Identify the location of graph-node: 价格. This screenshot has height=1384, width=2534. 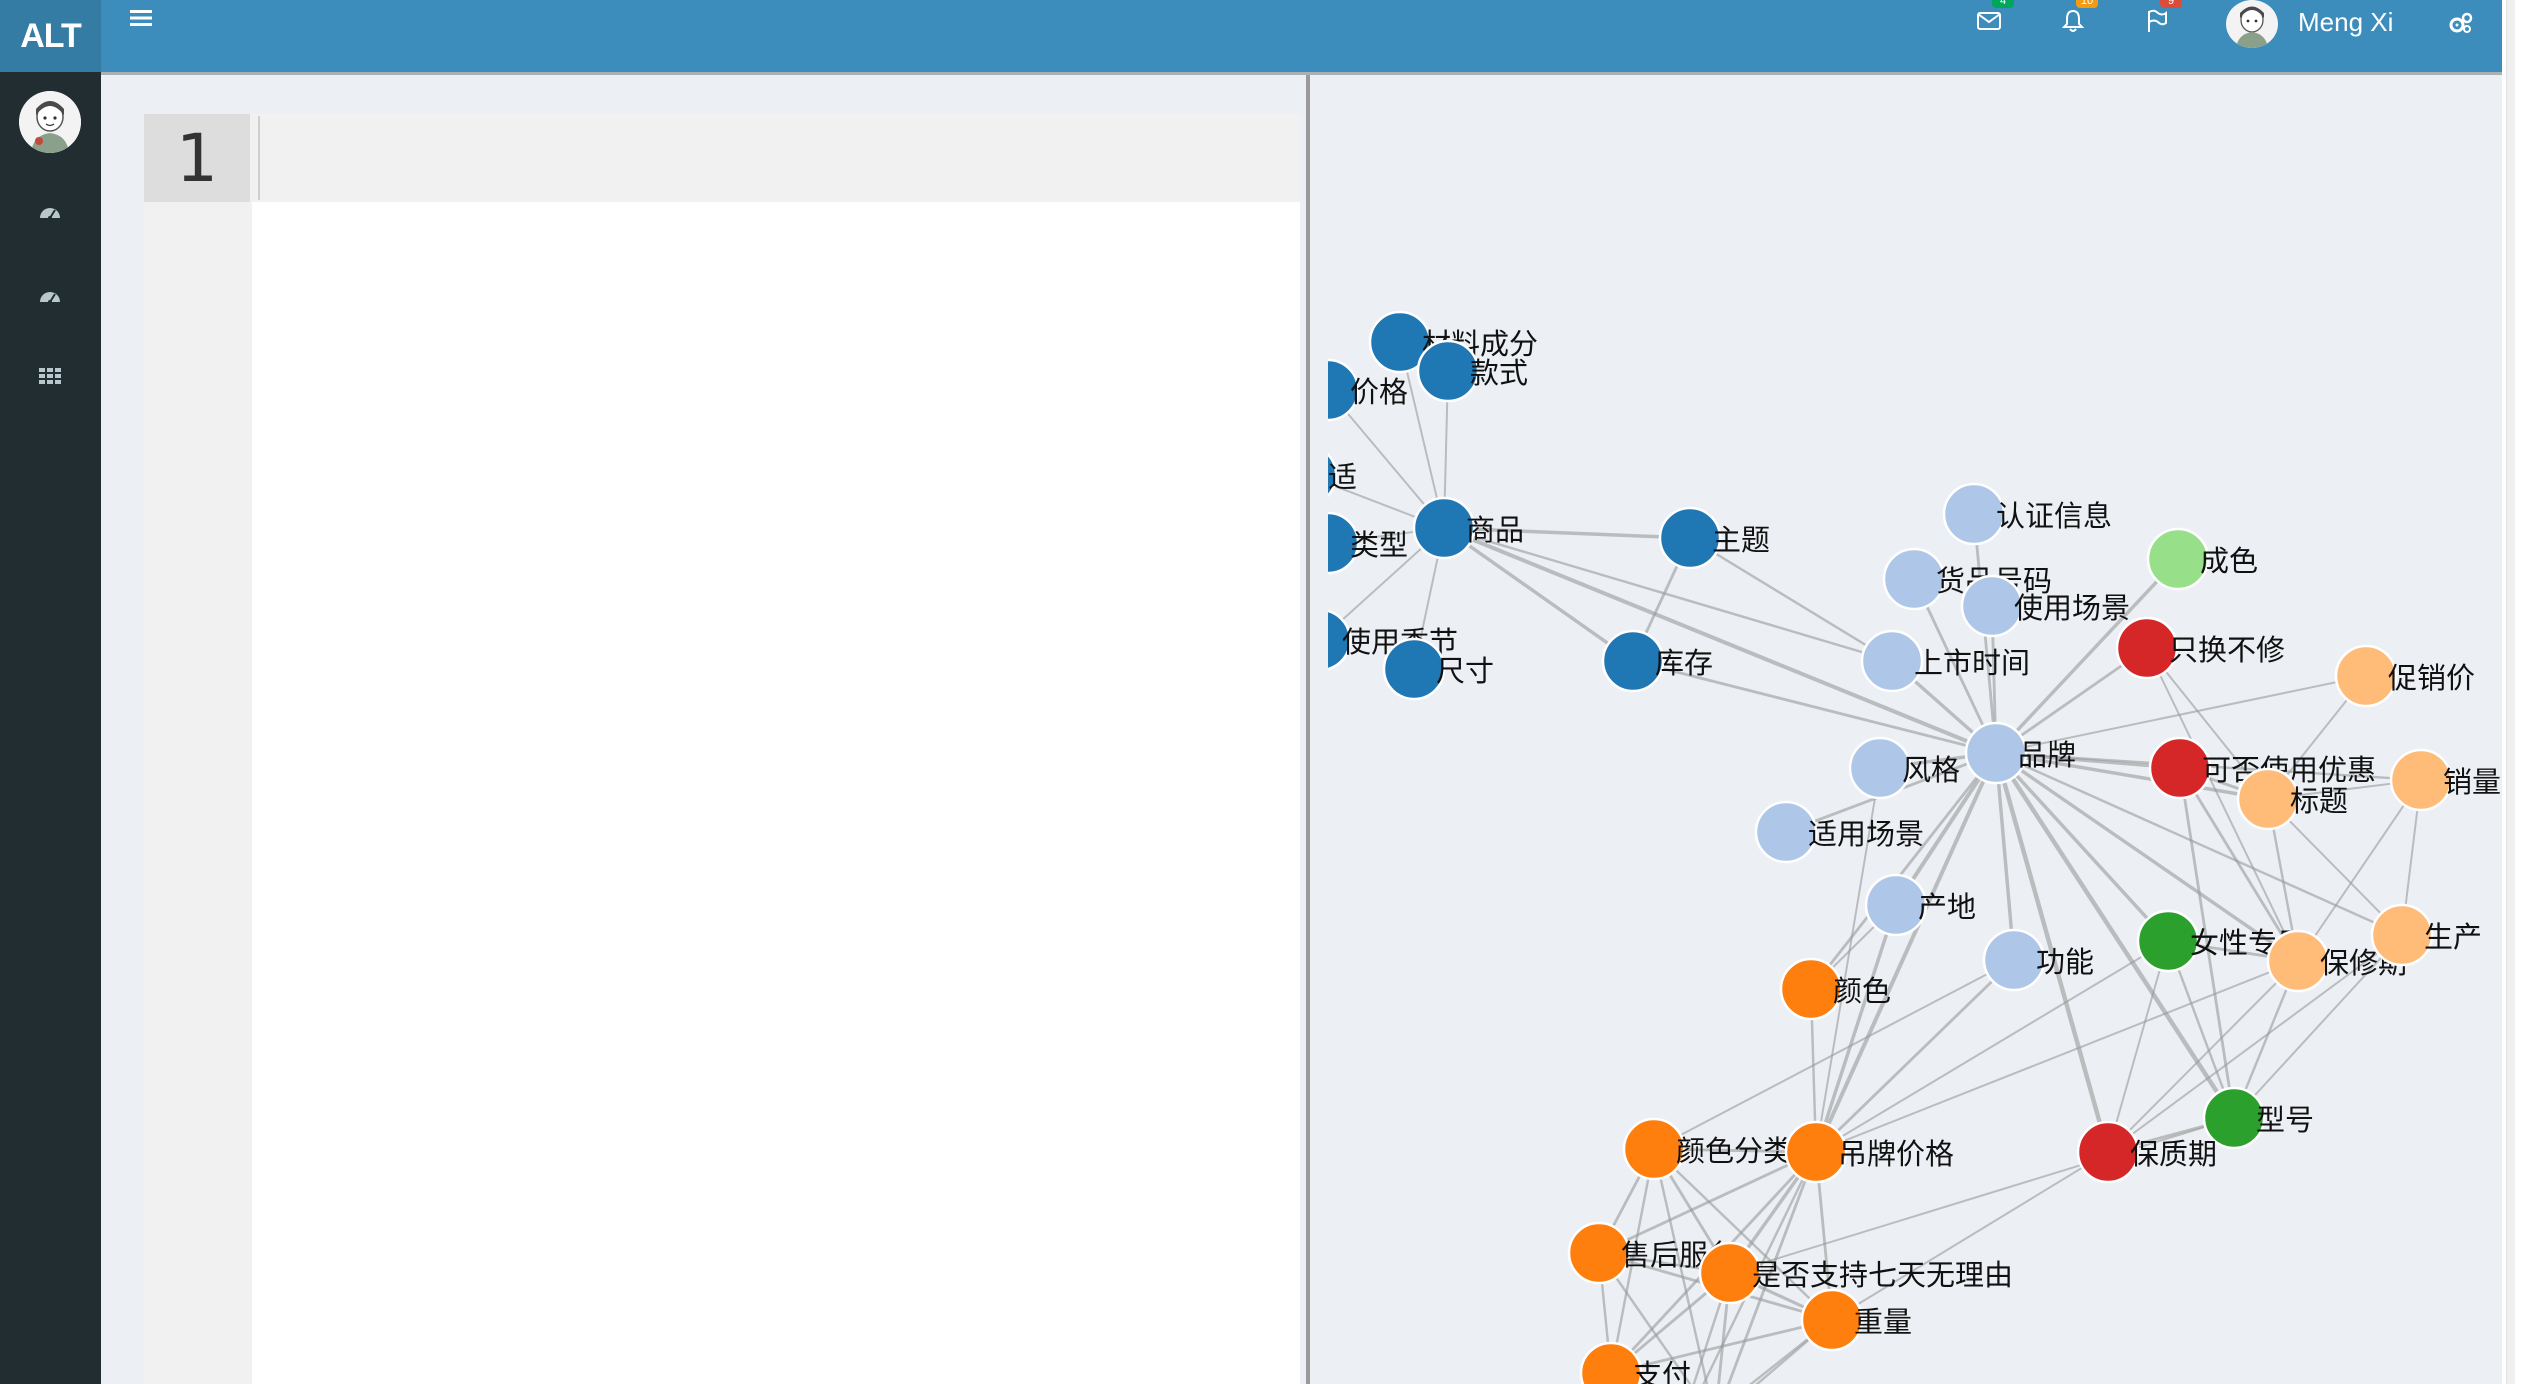
(1368, 390).